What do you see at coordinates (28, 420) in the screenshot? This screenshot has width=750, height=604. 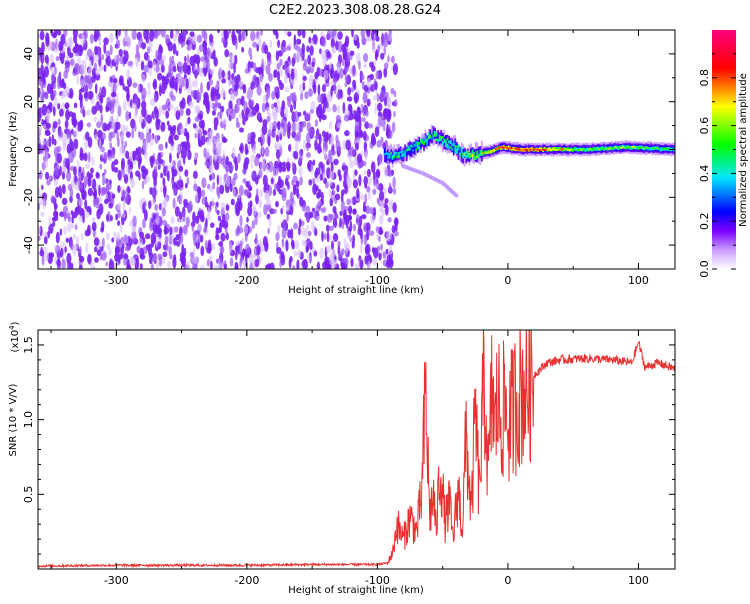 I see `y-tick-label: 1.0` at bounding box center [28, 420].